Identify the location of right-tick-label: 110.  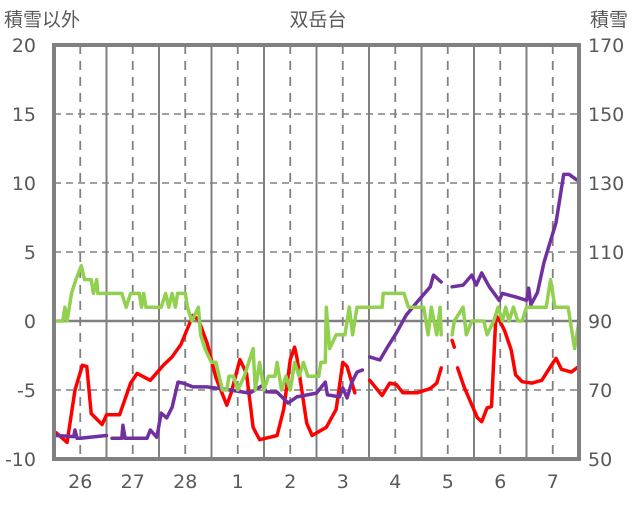
(606, 253).